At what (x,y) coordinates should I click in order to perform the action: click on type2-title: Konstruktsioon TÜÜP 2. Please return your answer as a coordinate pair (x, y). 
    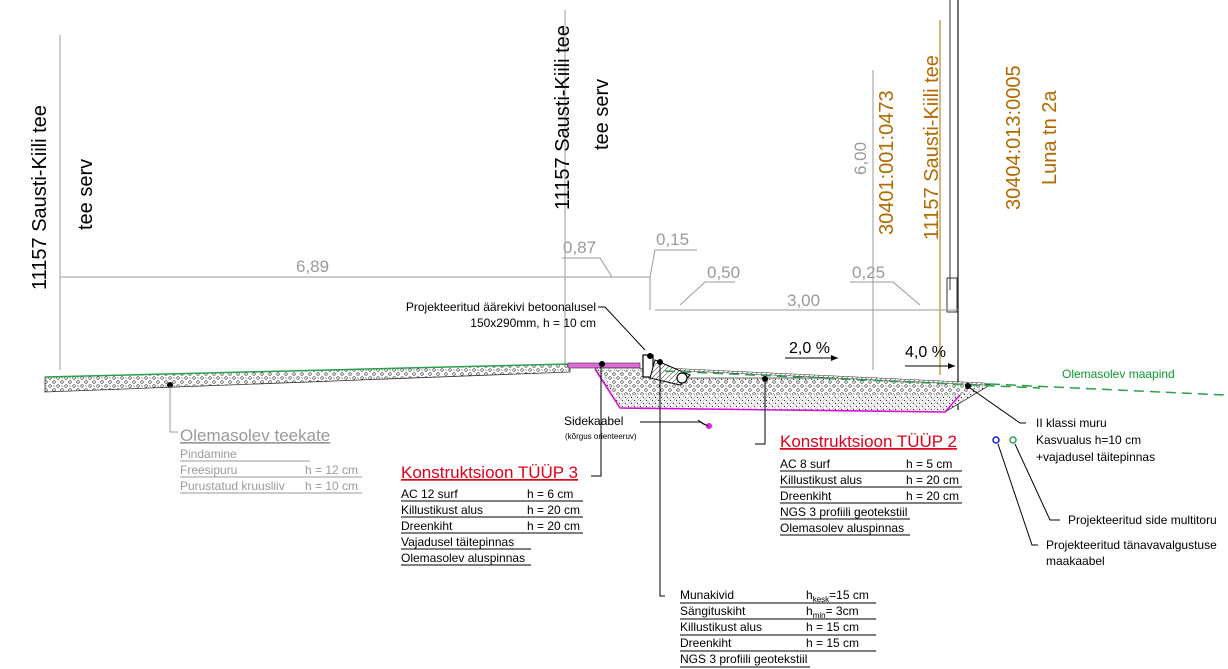
    Looking at the image, I should click on (868, 441).